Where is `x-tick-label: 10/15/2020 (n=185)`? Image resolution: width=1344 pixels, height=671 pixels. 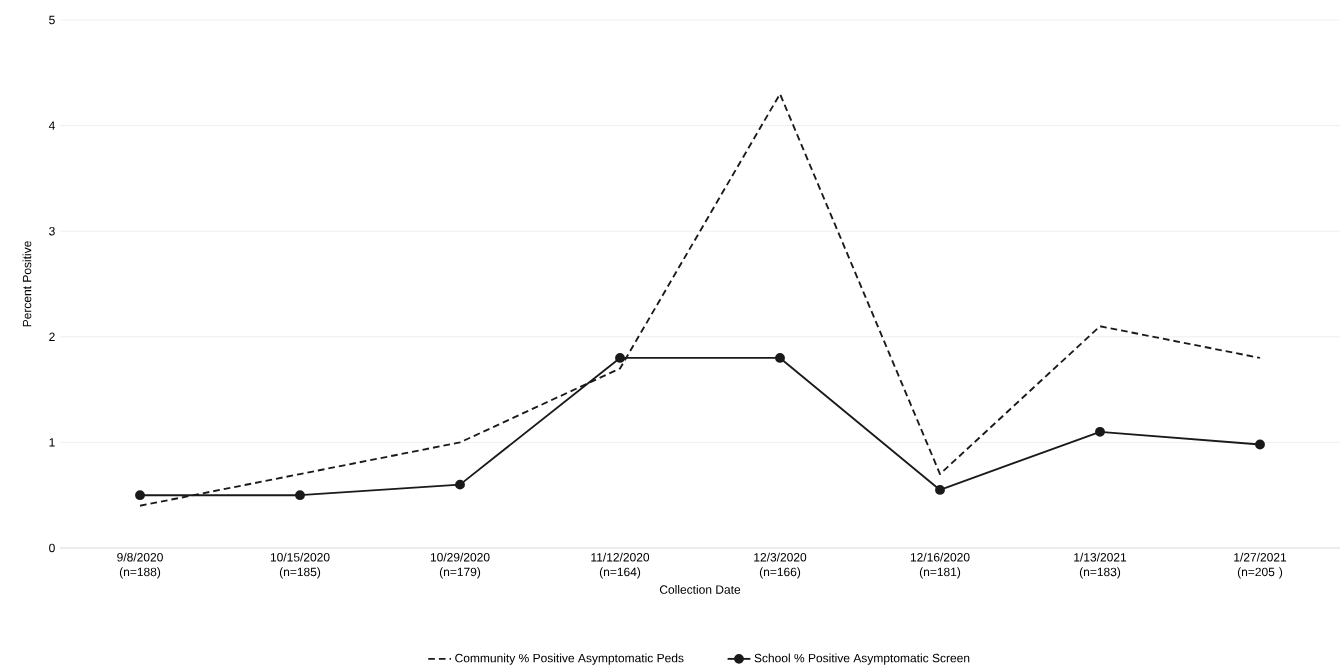
x-tick-label: 10/15/2020 (n=185) is located at coordinates (300, 565).